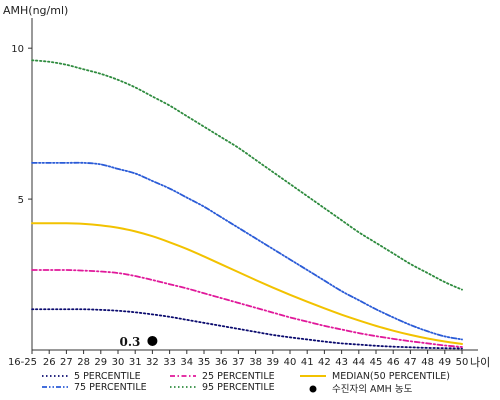 The image size is (500, 400). Describe the element at coordinates (313, 389) in the screenshot. I see `legend-marker-swatch` at that location.